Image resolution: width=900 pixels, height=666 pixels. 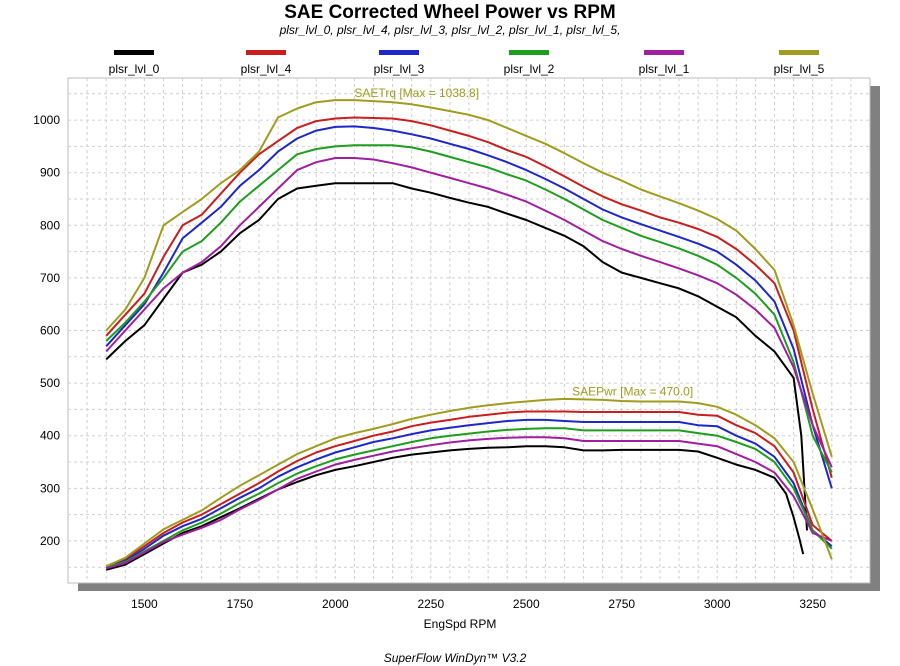 I want to click on footer-text: SuperFlow WinDyn™ V3.2, so click(x=455, y=658).